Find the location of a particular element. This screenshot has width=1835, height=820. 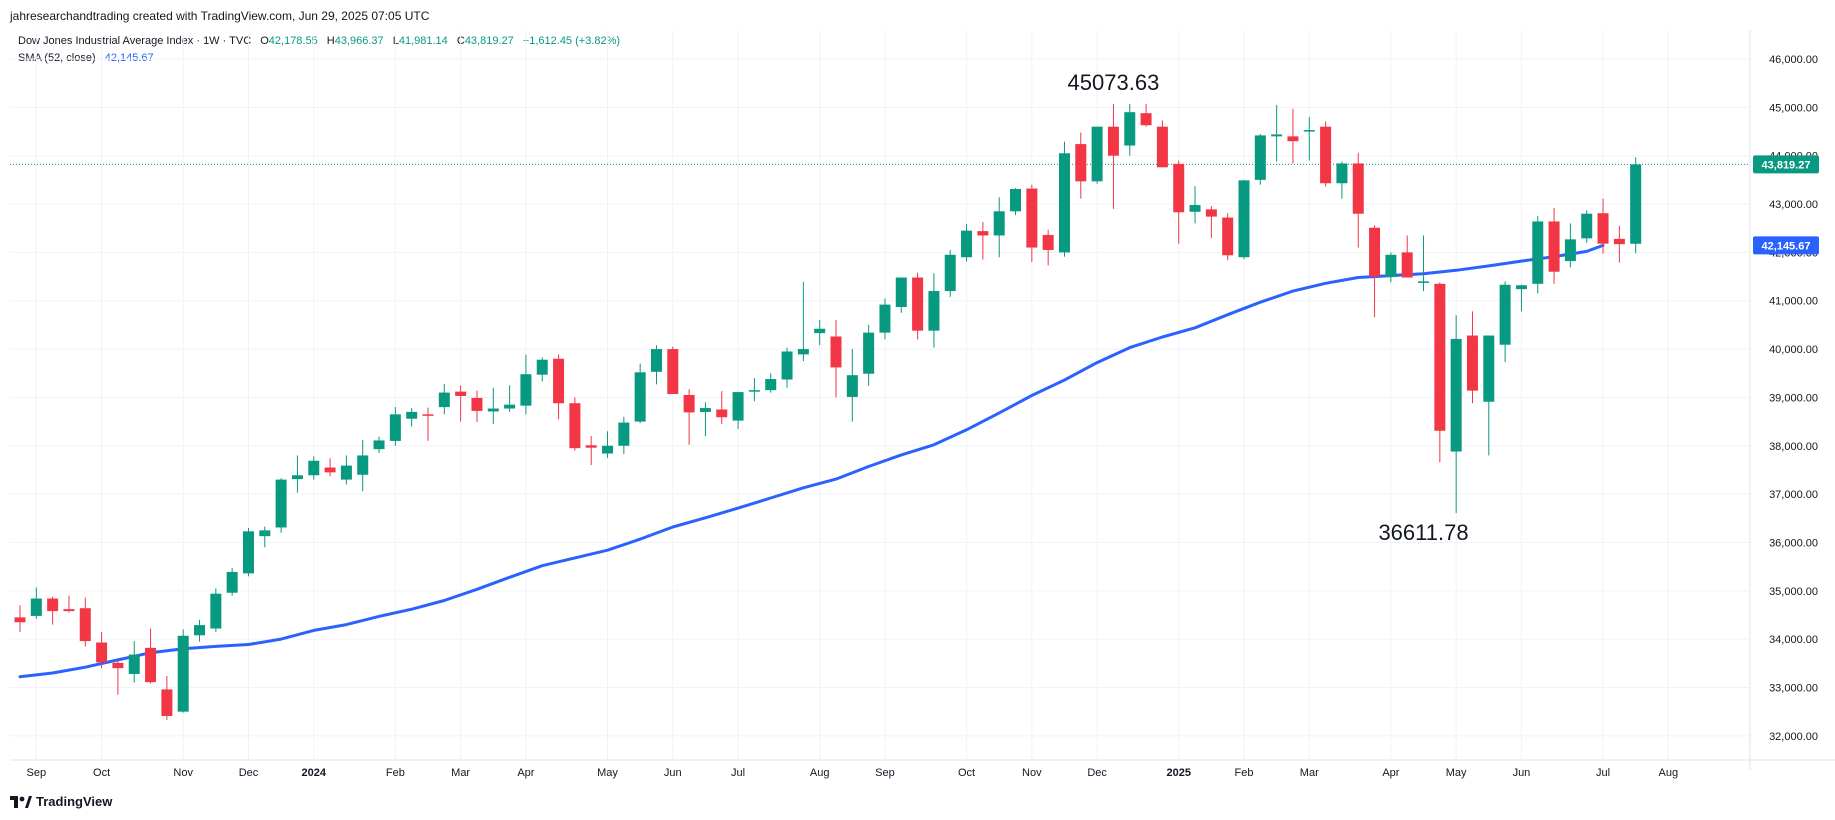

tradingview-brand: TradingView is located at coordinates (74, 801).